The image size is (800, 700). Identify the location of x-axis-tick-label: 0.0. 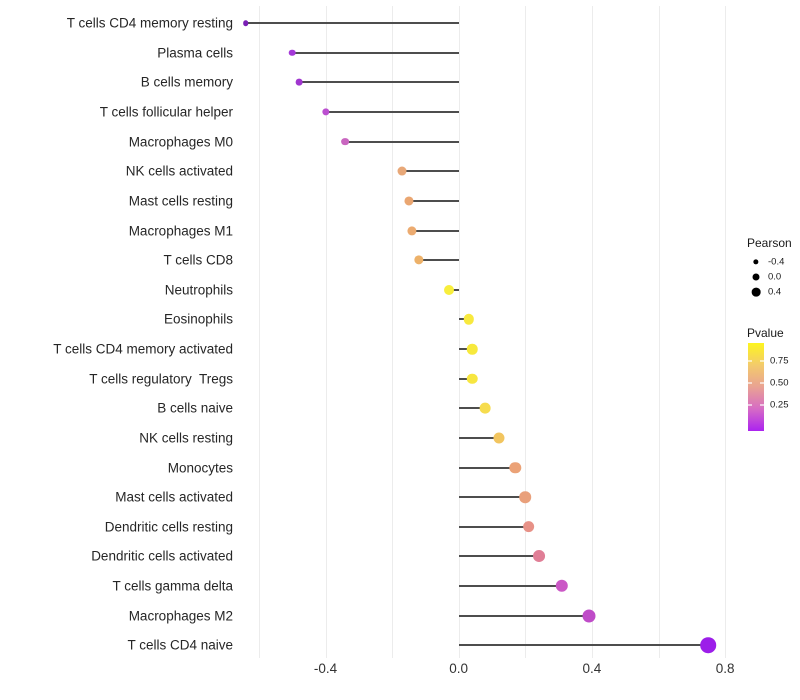
(459, 668).